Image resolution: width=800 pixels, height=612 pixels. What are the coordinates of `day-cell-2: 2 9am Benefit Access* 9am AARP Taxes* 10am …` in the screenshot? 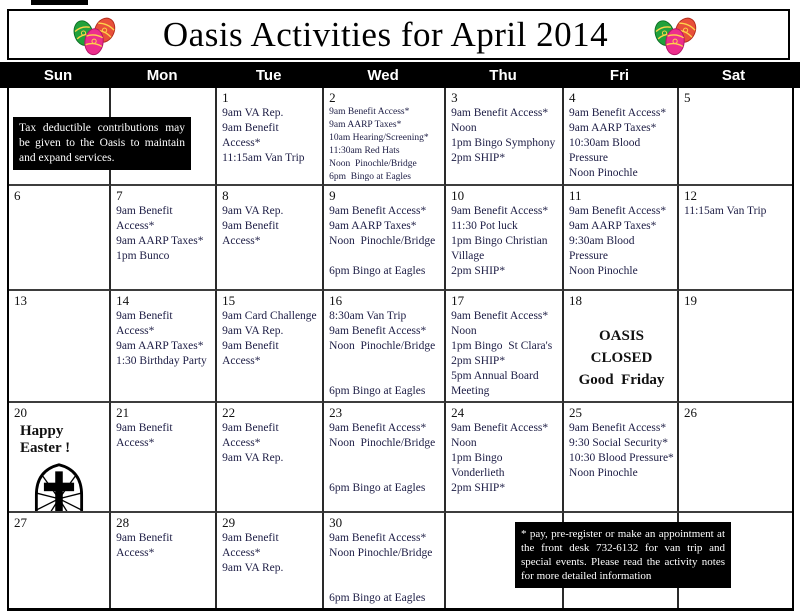 It's located at (385, 137).